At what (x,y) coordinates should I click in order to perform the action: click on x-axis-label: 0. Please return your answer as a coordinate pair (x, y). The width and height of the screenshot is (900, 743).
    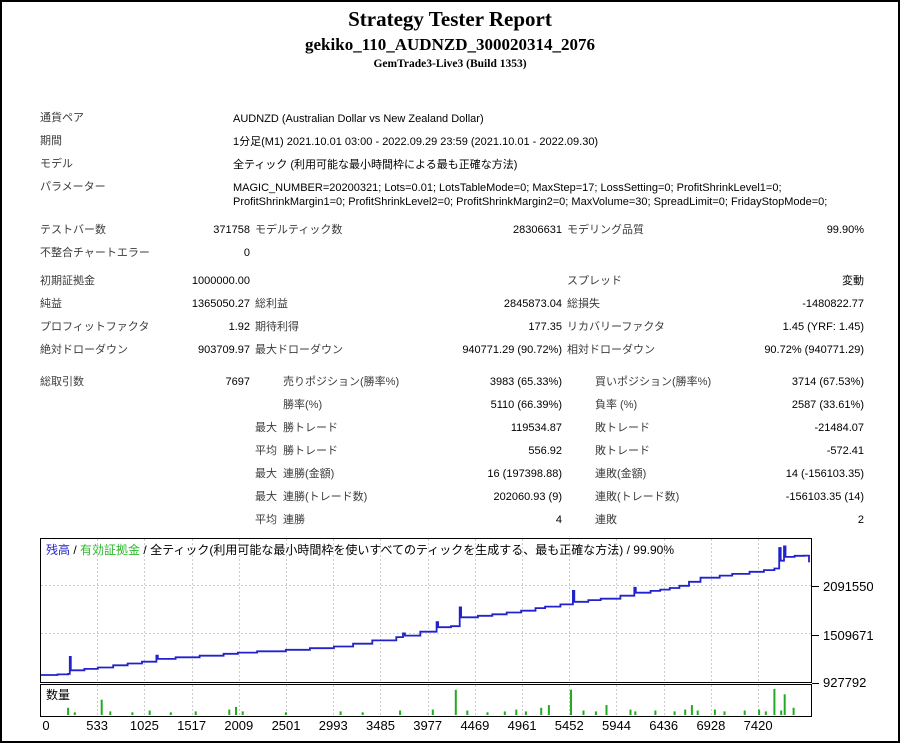
    Looking at the image, I should click on (46, 725).